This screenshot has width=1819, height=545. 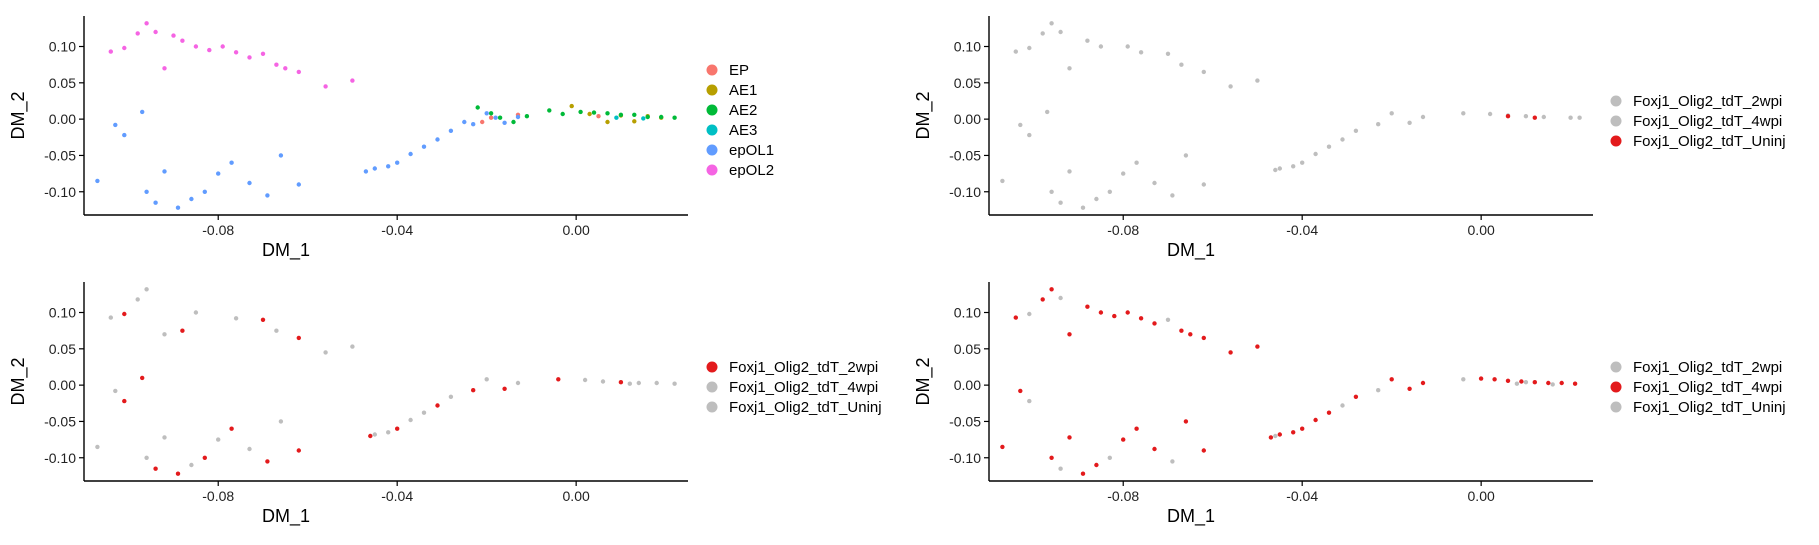 What do you see at coordinates (805, 407) in the screenshot?
I see `legend-label: Foxj1_Olig2_tdT_Uninj` at bounding box center [805, 407].